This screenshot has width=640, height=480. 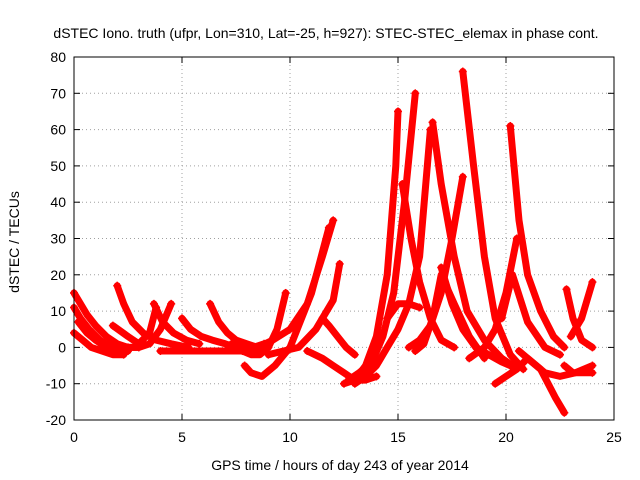 I want to click on y-tick-label: 50, so click(x=58, y=166).